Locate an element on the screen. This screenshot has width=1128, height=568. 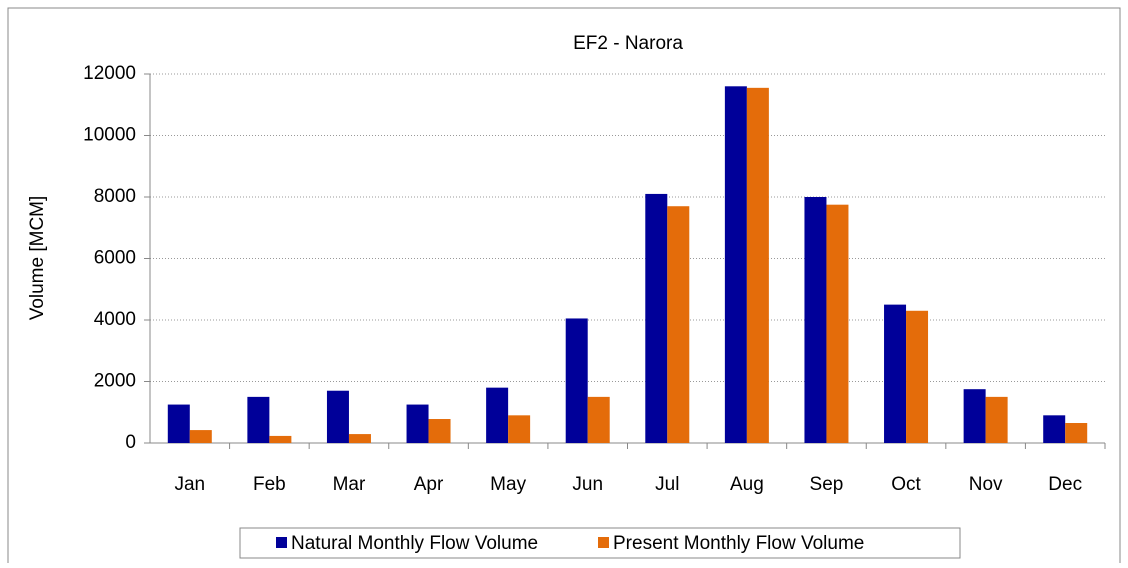
y-tick-label: 4000 is located at coordinates (115, 319).